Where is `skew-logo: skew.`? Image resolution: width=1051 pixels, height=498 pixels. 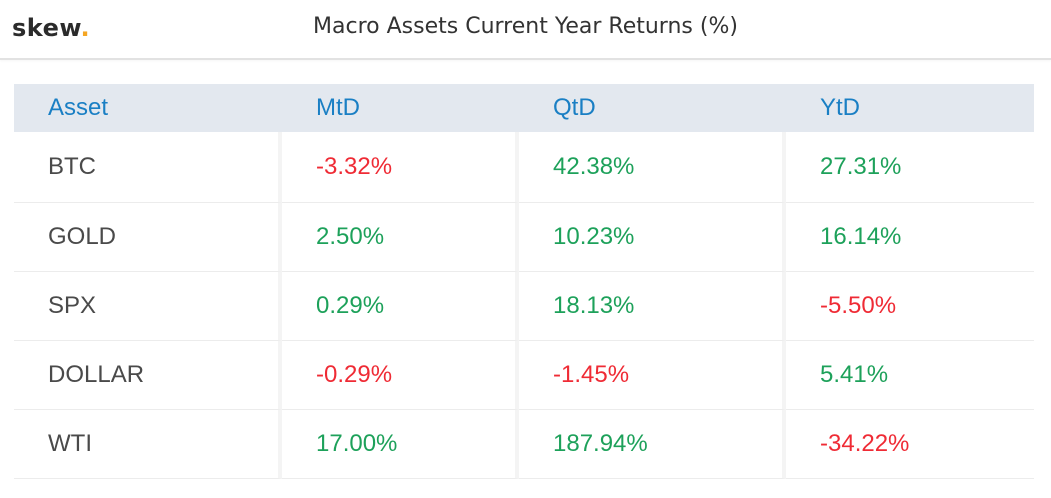 skew-logo: skew. is located at coordinates (51, 28).